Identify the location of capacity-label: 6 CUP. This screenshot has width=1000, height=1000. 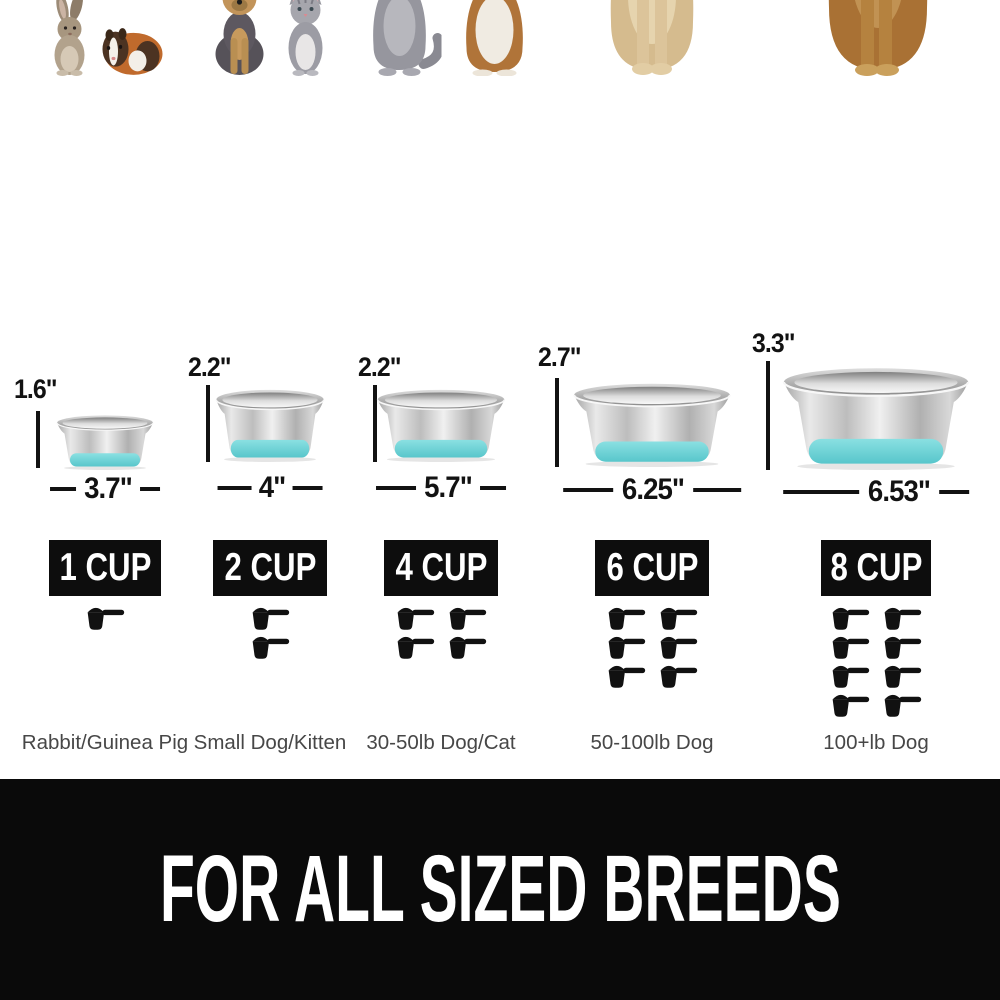
(652, 567).